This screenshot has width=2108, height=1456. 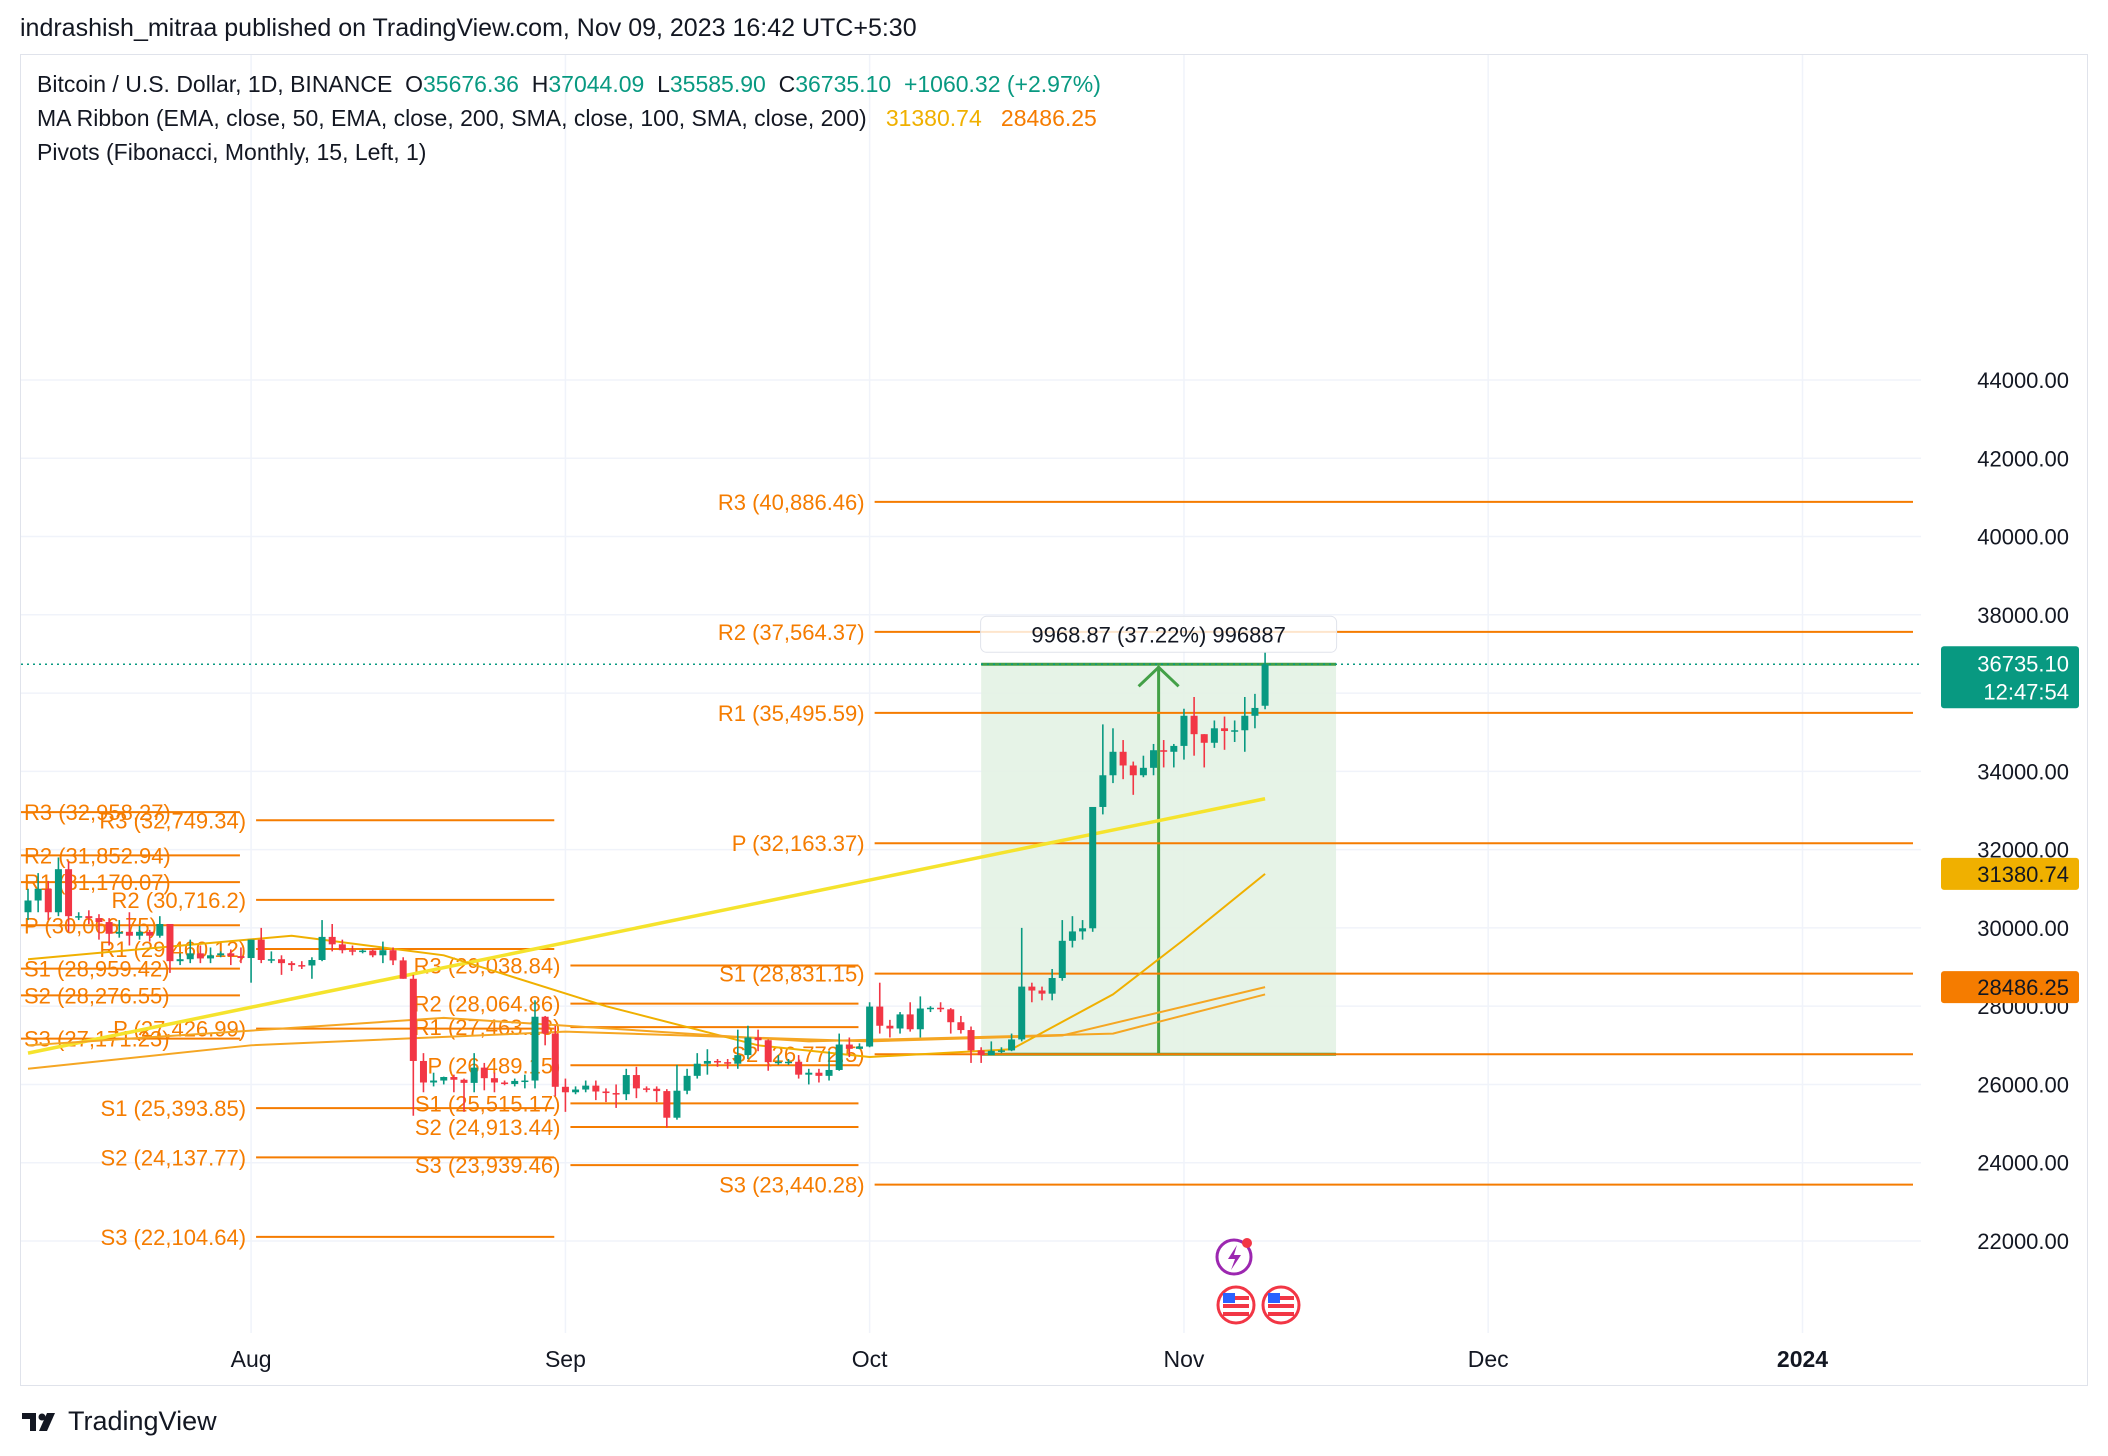 I want to click on pivot-label: S1 (28,959.42), so click(x=97, y=969).